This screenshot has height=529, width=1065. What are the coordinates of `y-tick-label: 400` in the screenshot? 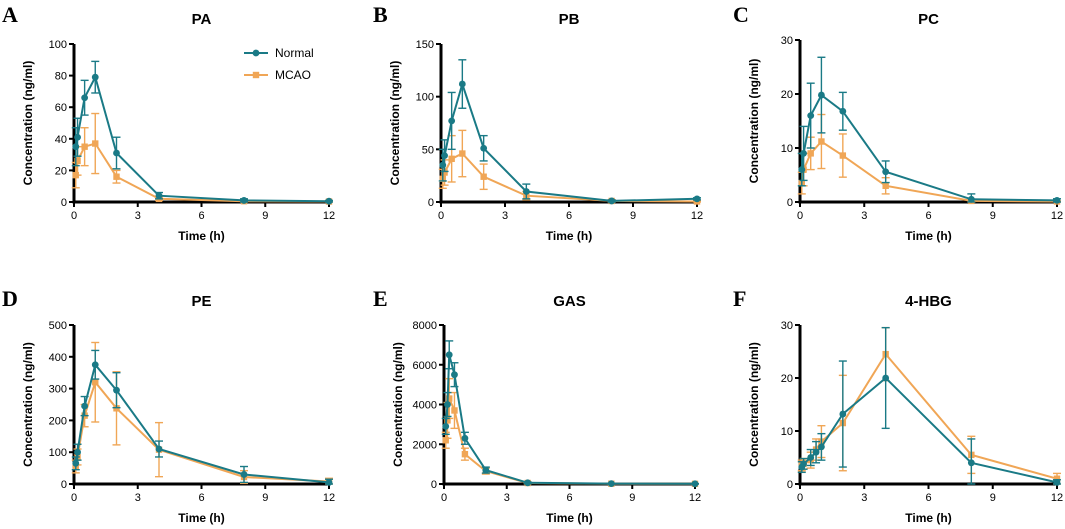 It's located at (58, 358).